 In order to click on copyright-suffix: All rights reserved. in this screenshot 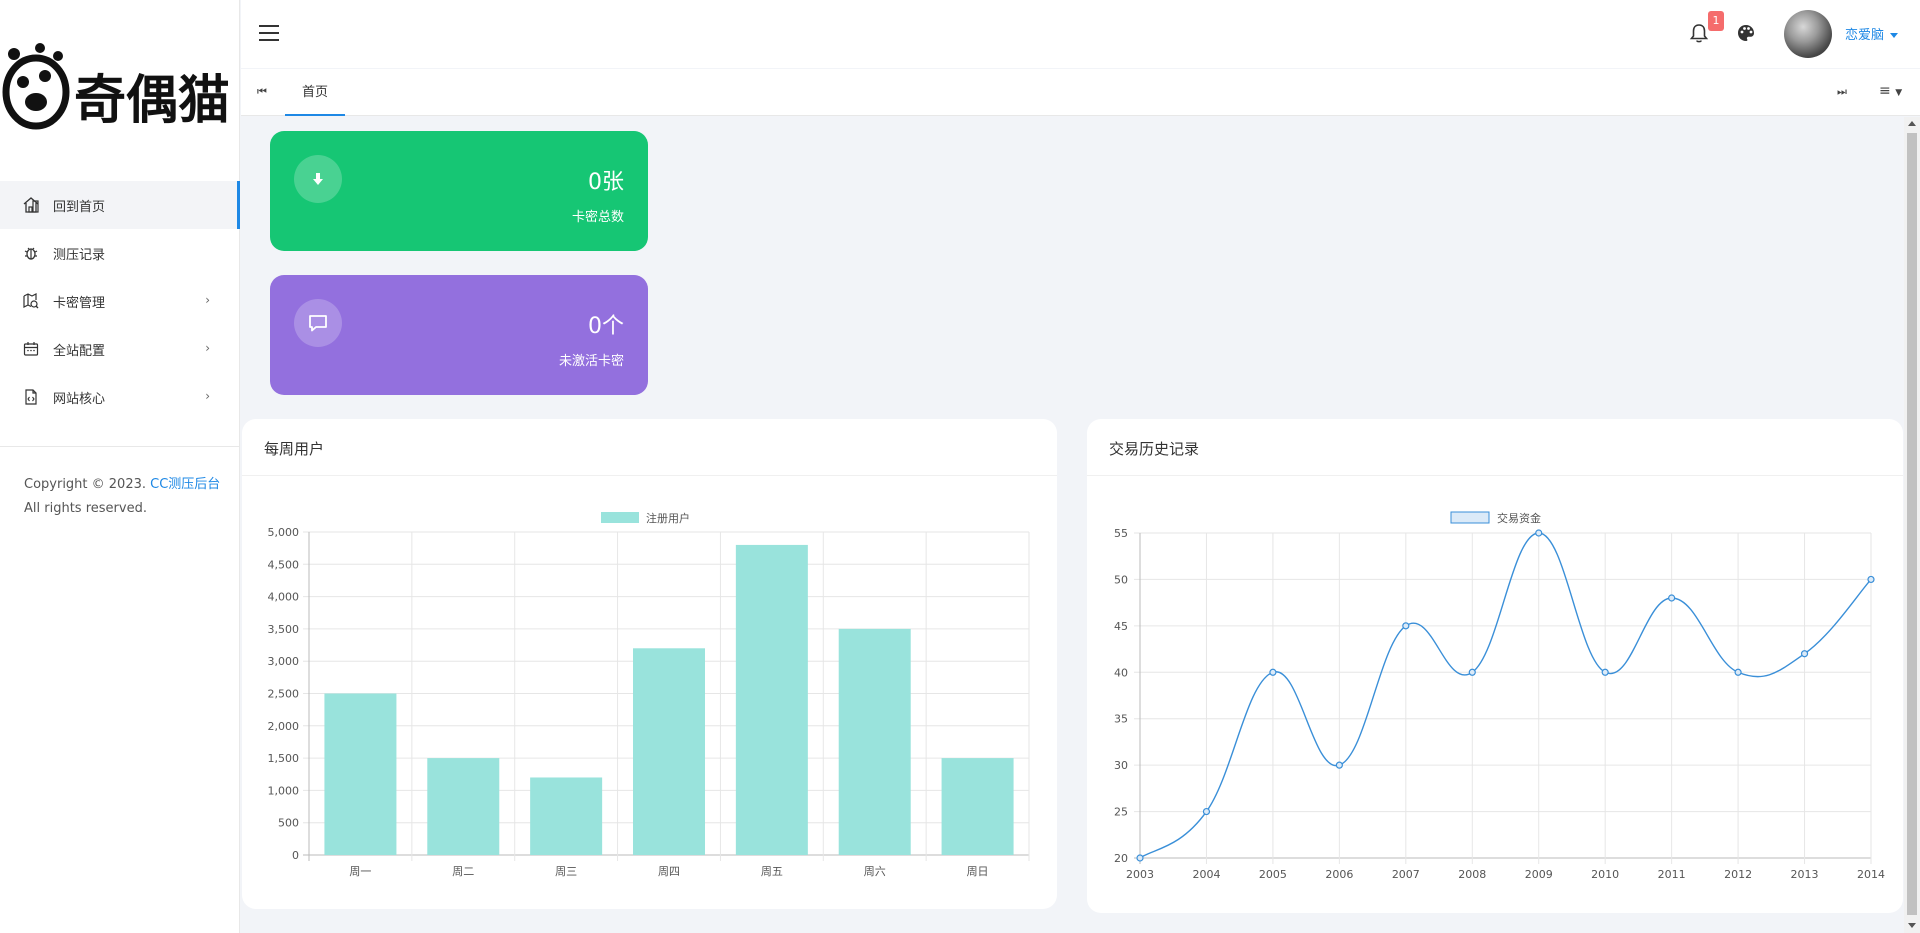, I will do `click(85, 508)`.